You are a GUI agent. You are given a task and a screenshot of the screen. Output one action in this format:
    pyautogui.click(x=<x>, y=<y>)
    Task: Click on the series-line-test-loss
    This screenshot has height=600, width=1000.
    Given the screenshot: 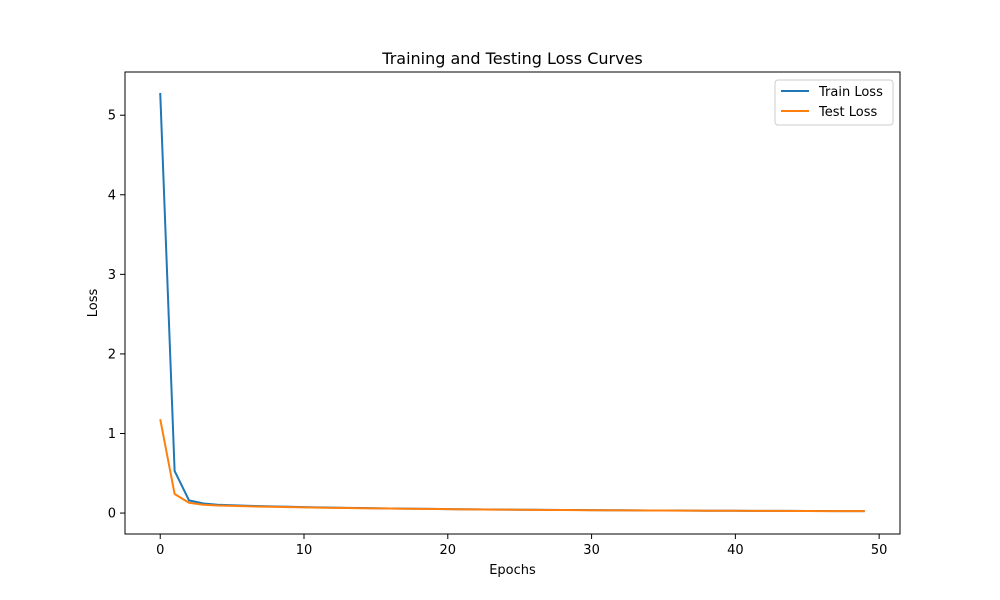 What is the action you would take?
    pyautogui.click(x=512, y=465)
    